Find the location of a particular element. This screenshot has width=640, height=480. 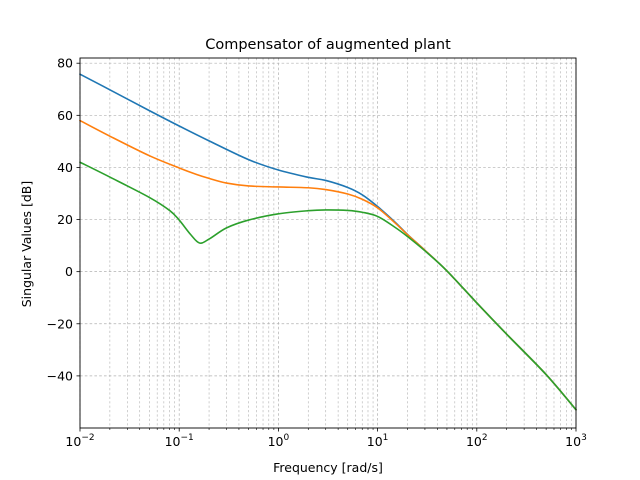

y-tick-label: −40 is located at coordinates (60, 375).